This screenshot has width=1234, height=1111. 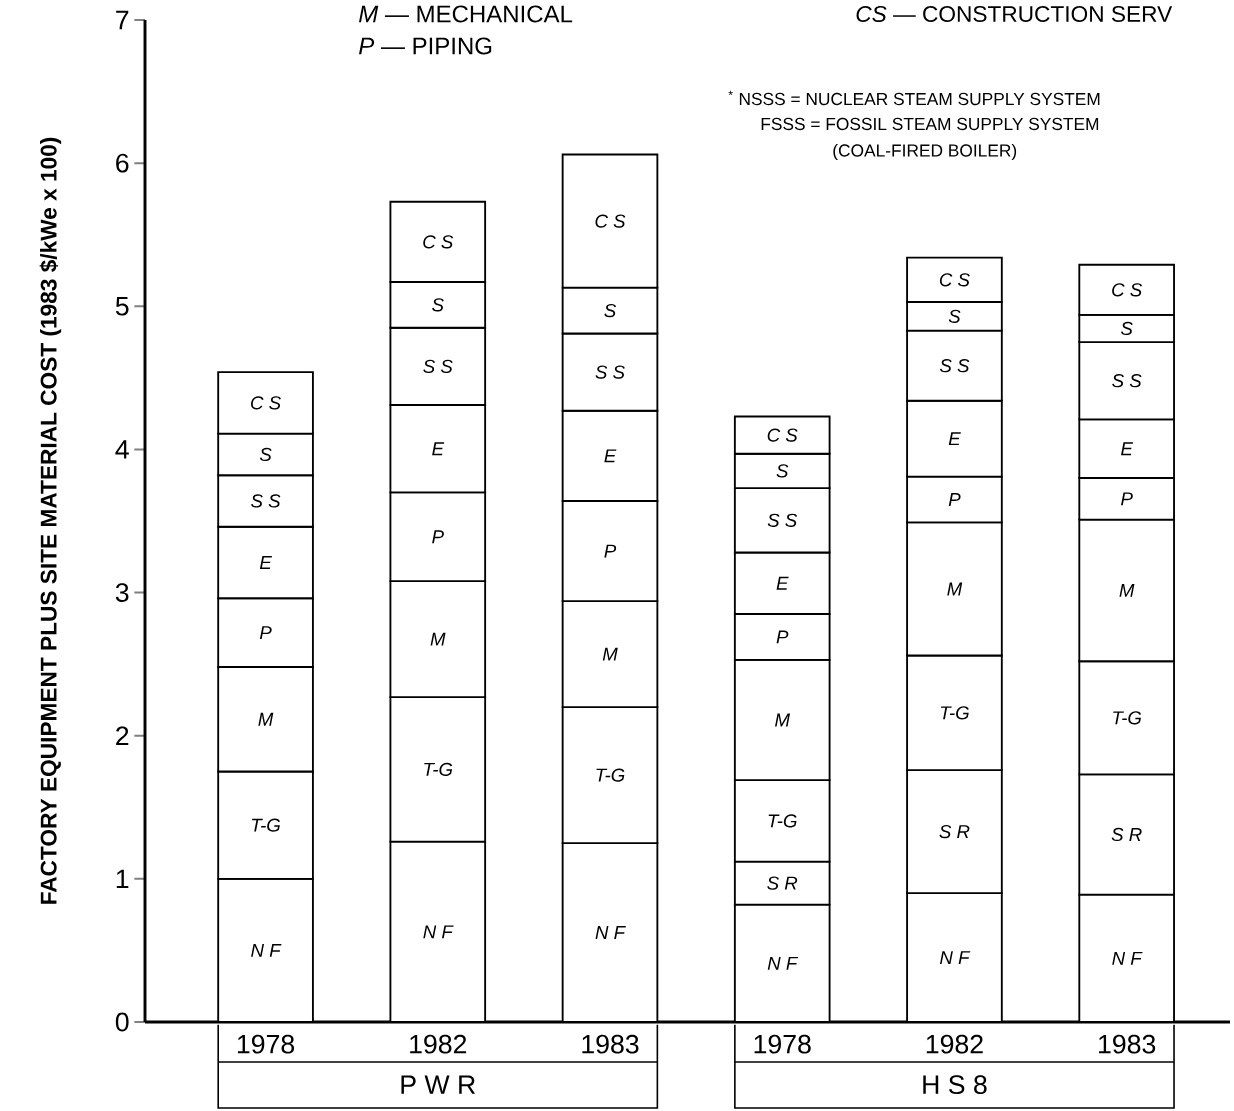 What do you see at coordinates (425, 46) in the screenshot?
I see `annotation: P — PIPING` at bounding box center [425, 46].